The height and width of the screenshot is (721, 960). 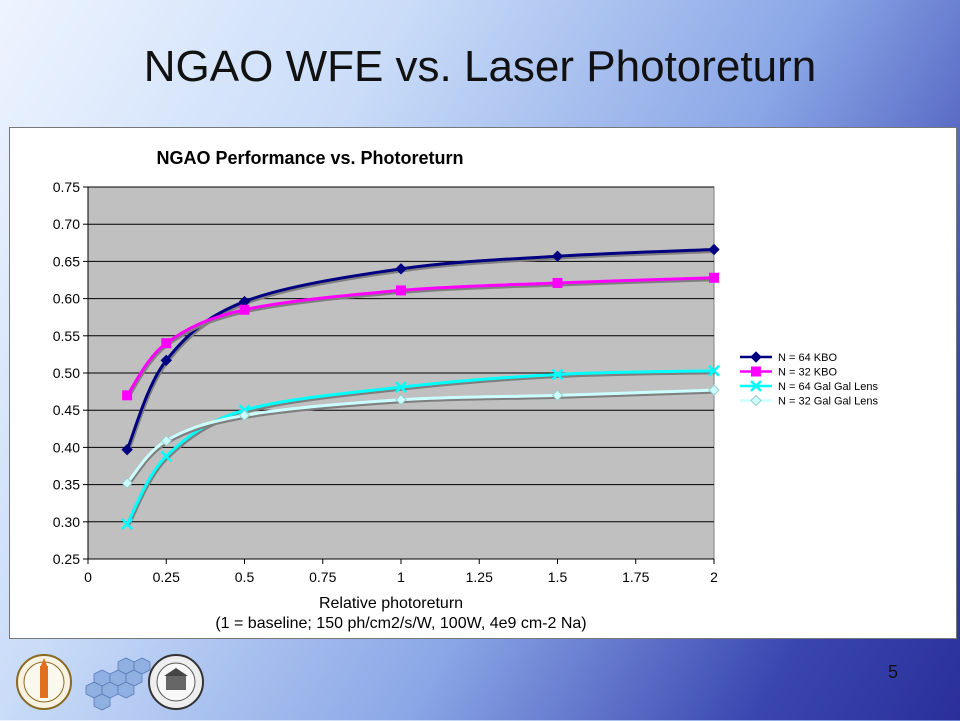 What do you see at coordinates (558, 577) in the screenshot?
I see `x-tick-label: 1.5` at bounding box center [558, 577].